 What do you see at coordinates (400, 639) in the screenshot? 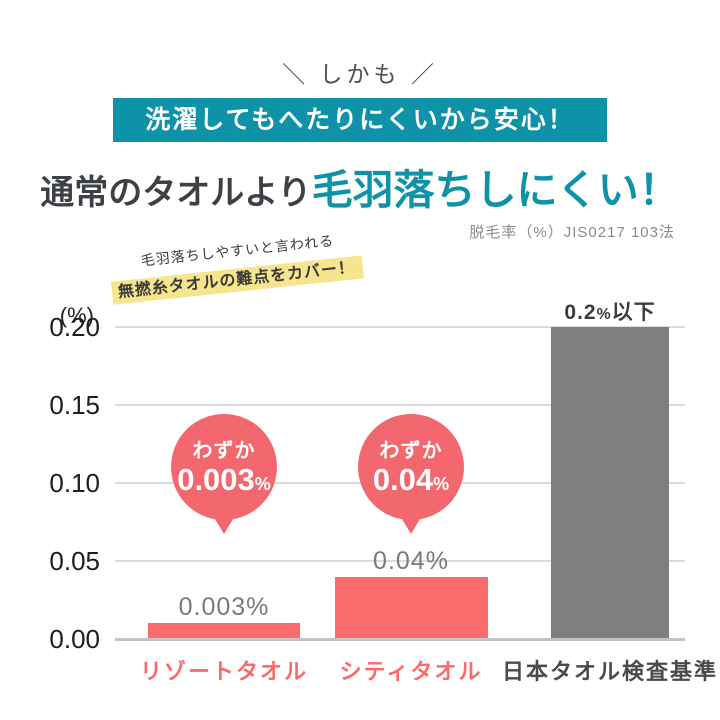
I see `x-axis-line` at bounding box center [400, 639].